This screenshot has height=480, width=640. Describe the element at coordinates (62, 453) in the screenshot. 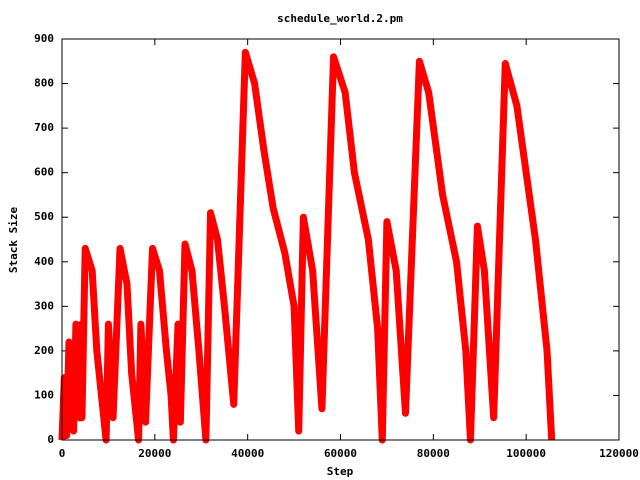

I see `x-tick-label: 0` at that location.